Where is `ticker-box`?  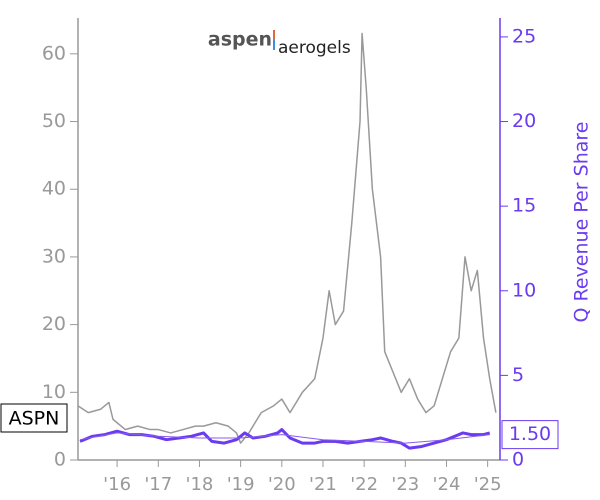 ticker-box is located at coordinates (34, 418).